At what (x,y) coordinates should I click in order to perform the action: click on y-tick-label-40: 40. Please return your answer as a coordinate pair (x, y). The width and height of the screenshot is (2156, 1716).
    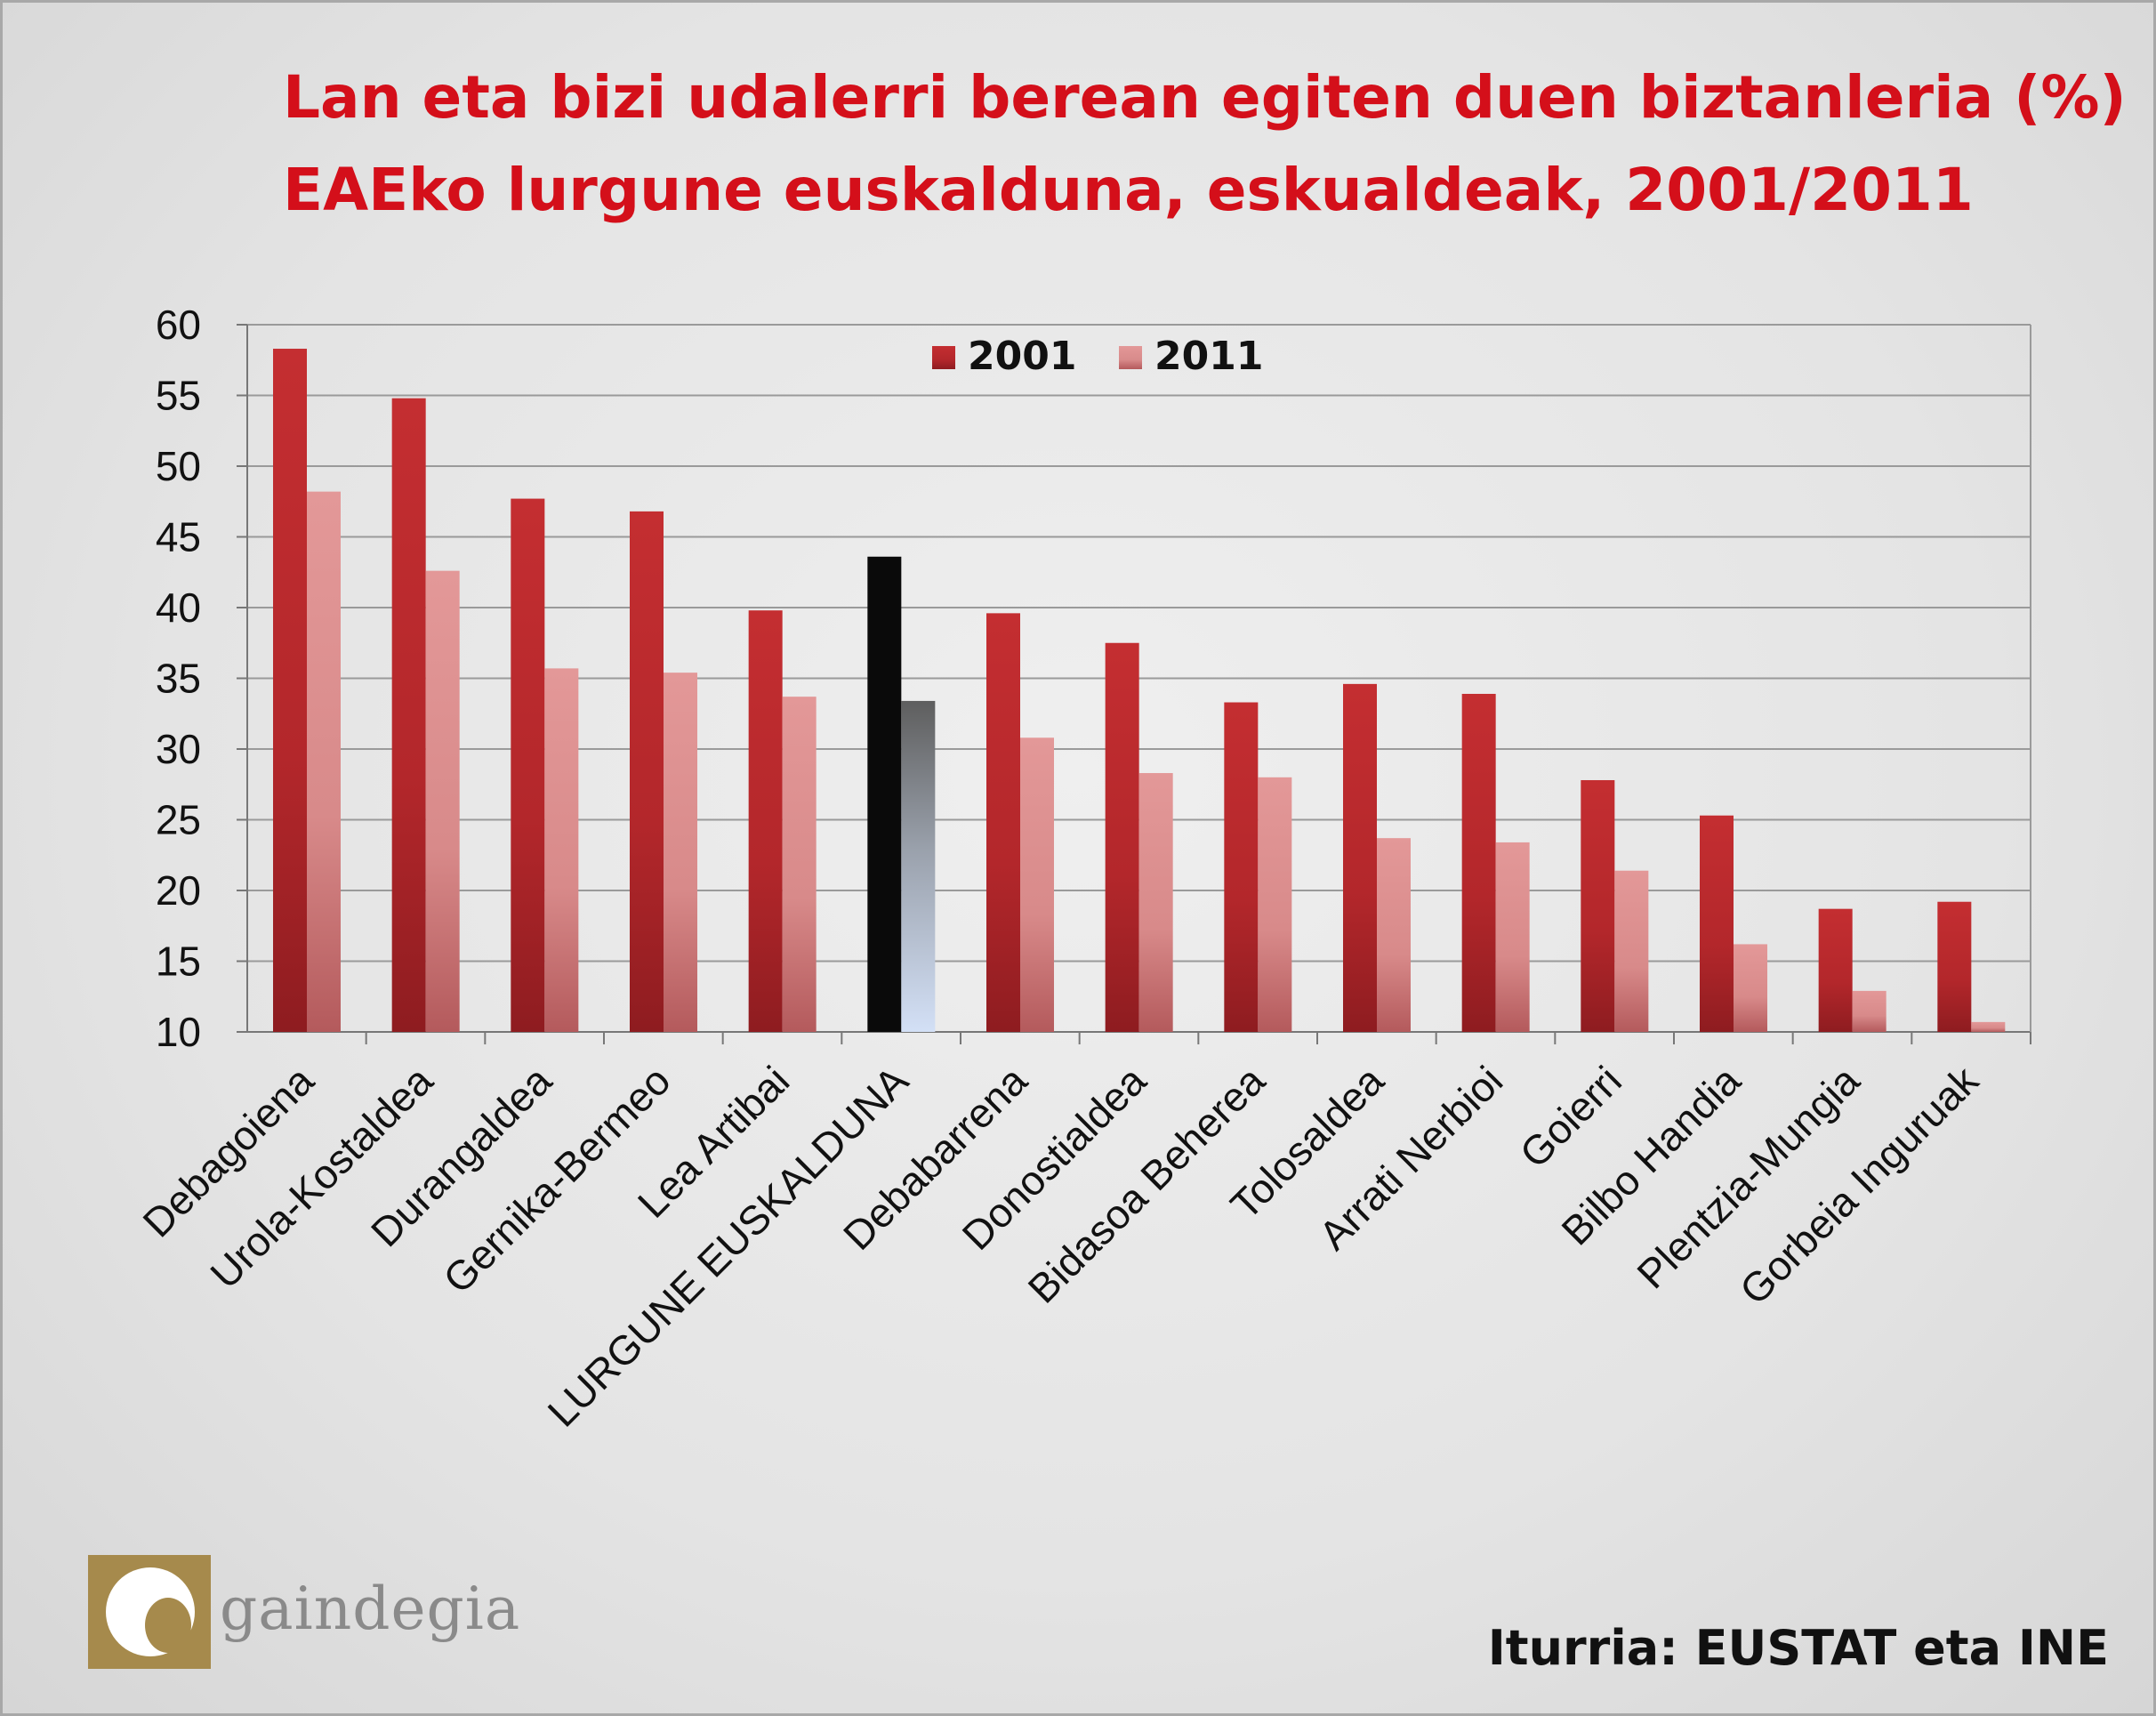
    Looking at the image, I should click on (179, 608).